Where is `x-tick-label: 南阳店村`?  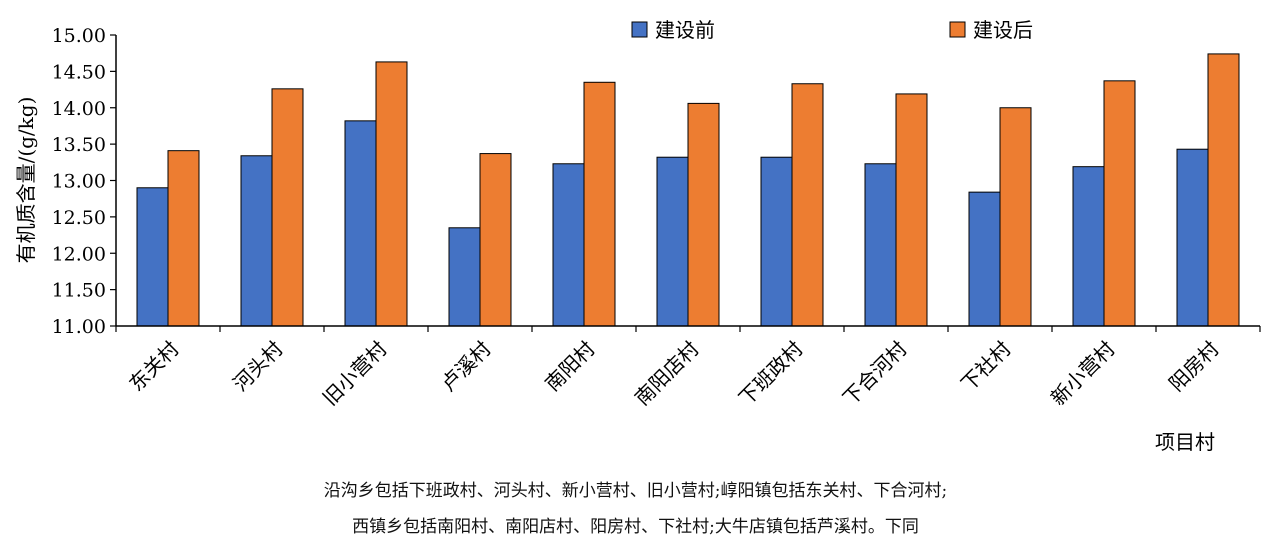 x-tick-label: 南阳店村 is located at coordinates (667, 374).